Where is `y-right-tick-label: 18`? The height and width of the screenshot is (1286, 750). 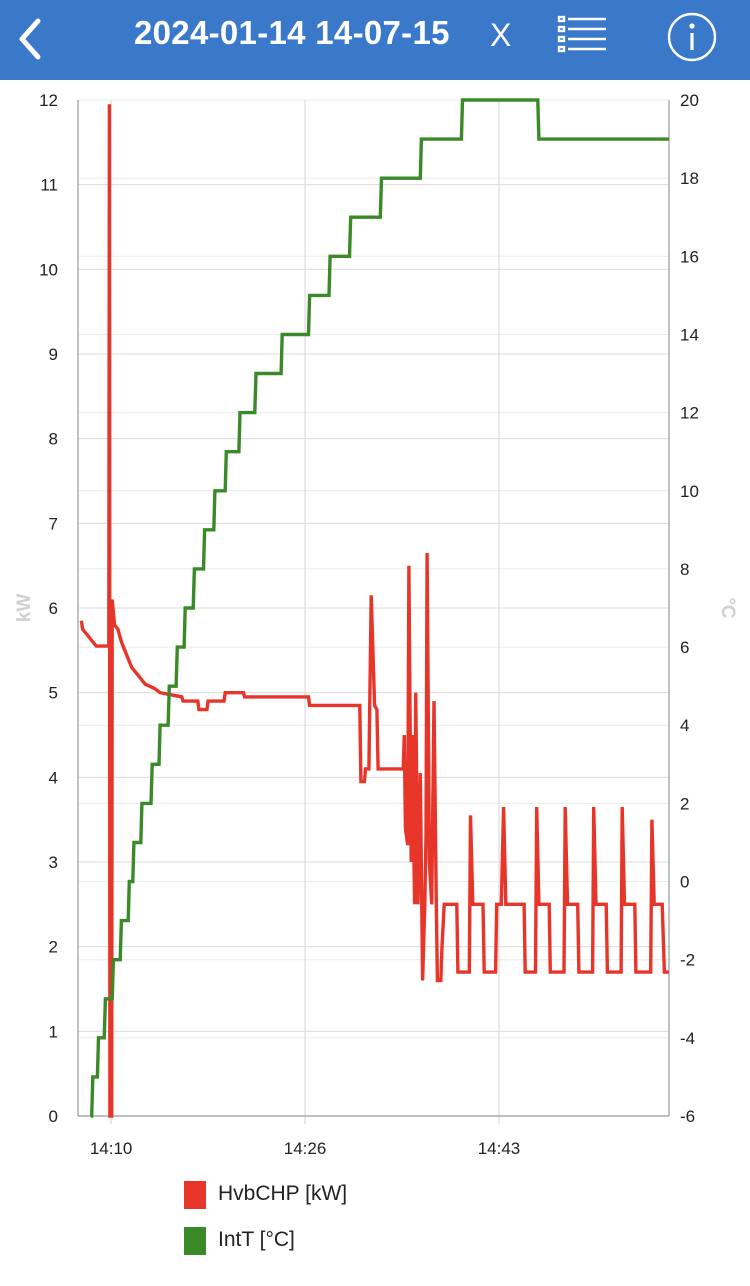 y-right-tick-label: 18 is located at coordinates (689, 178).